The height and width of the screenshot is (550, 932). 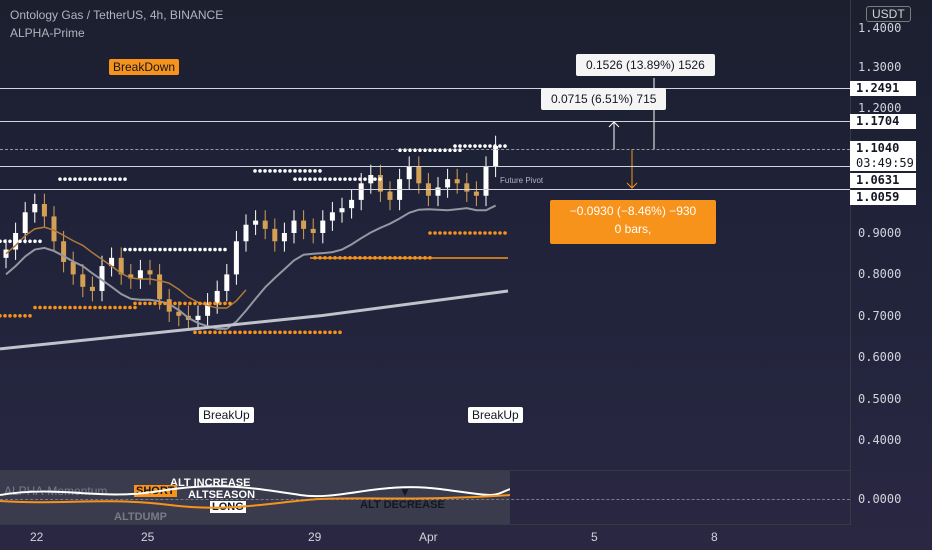 I want to click on price-label-0900: 0.9000, so click(x=880, y=233).